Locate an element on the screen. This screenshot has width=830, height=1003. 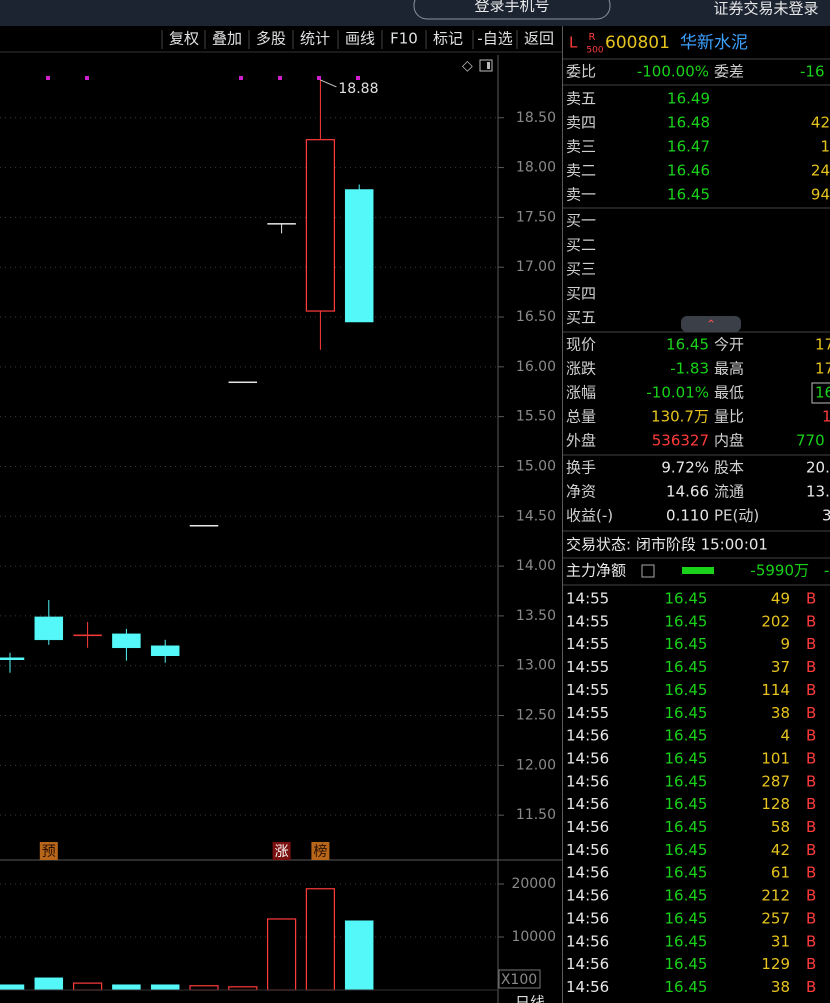
sell-price: 16.45 is located at coordinates (688, 195).